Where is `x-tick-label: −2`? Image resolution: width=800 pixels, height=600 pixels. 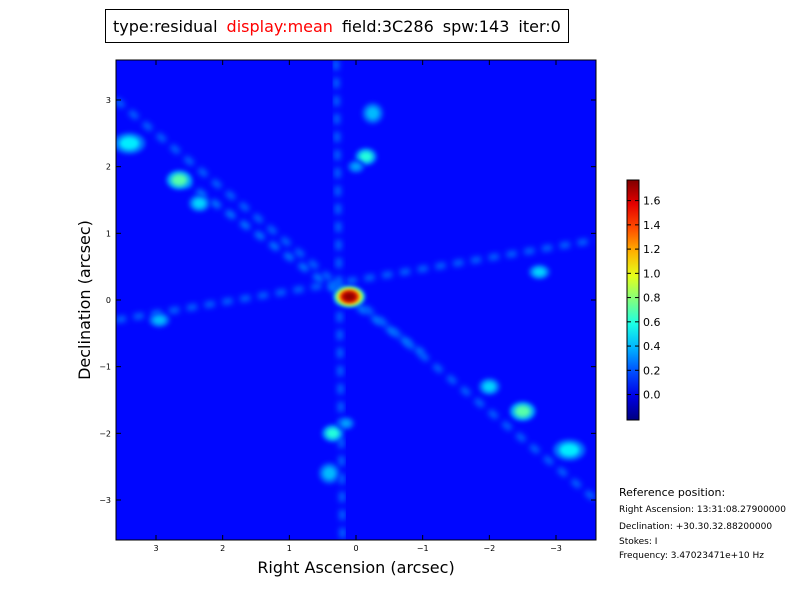 x-tick-label: −2 is located at coordinates (489, 548).